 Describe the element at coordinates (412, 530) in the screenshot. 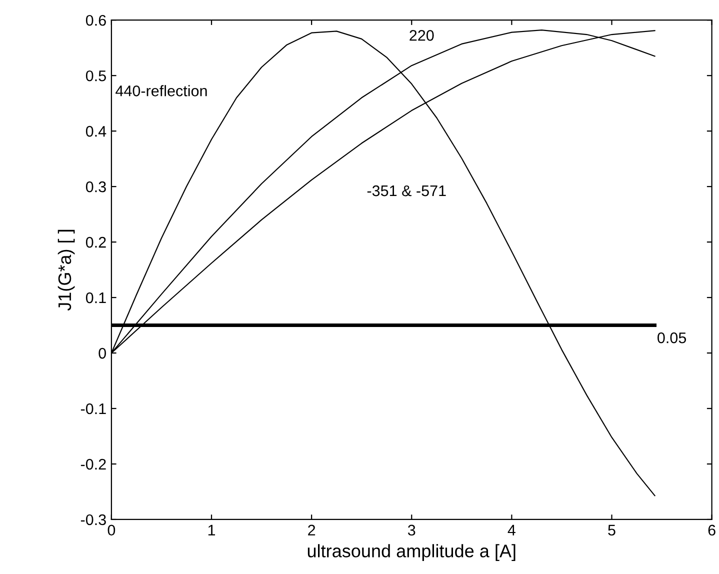

I see `x-tick-label: 3` at that location.